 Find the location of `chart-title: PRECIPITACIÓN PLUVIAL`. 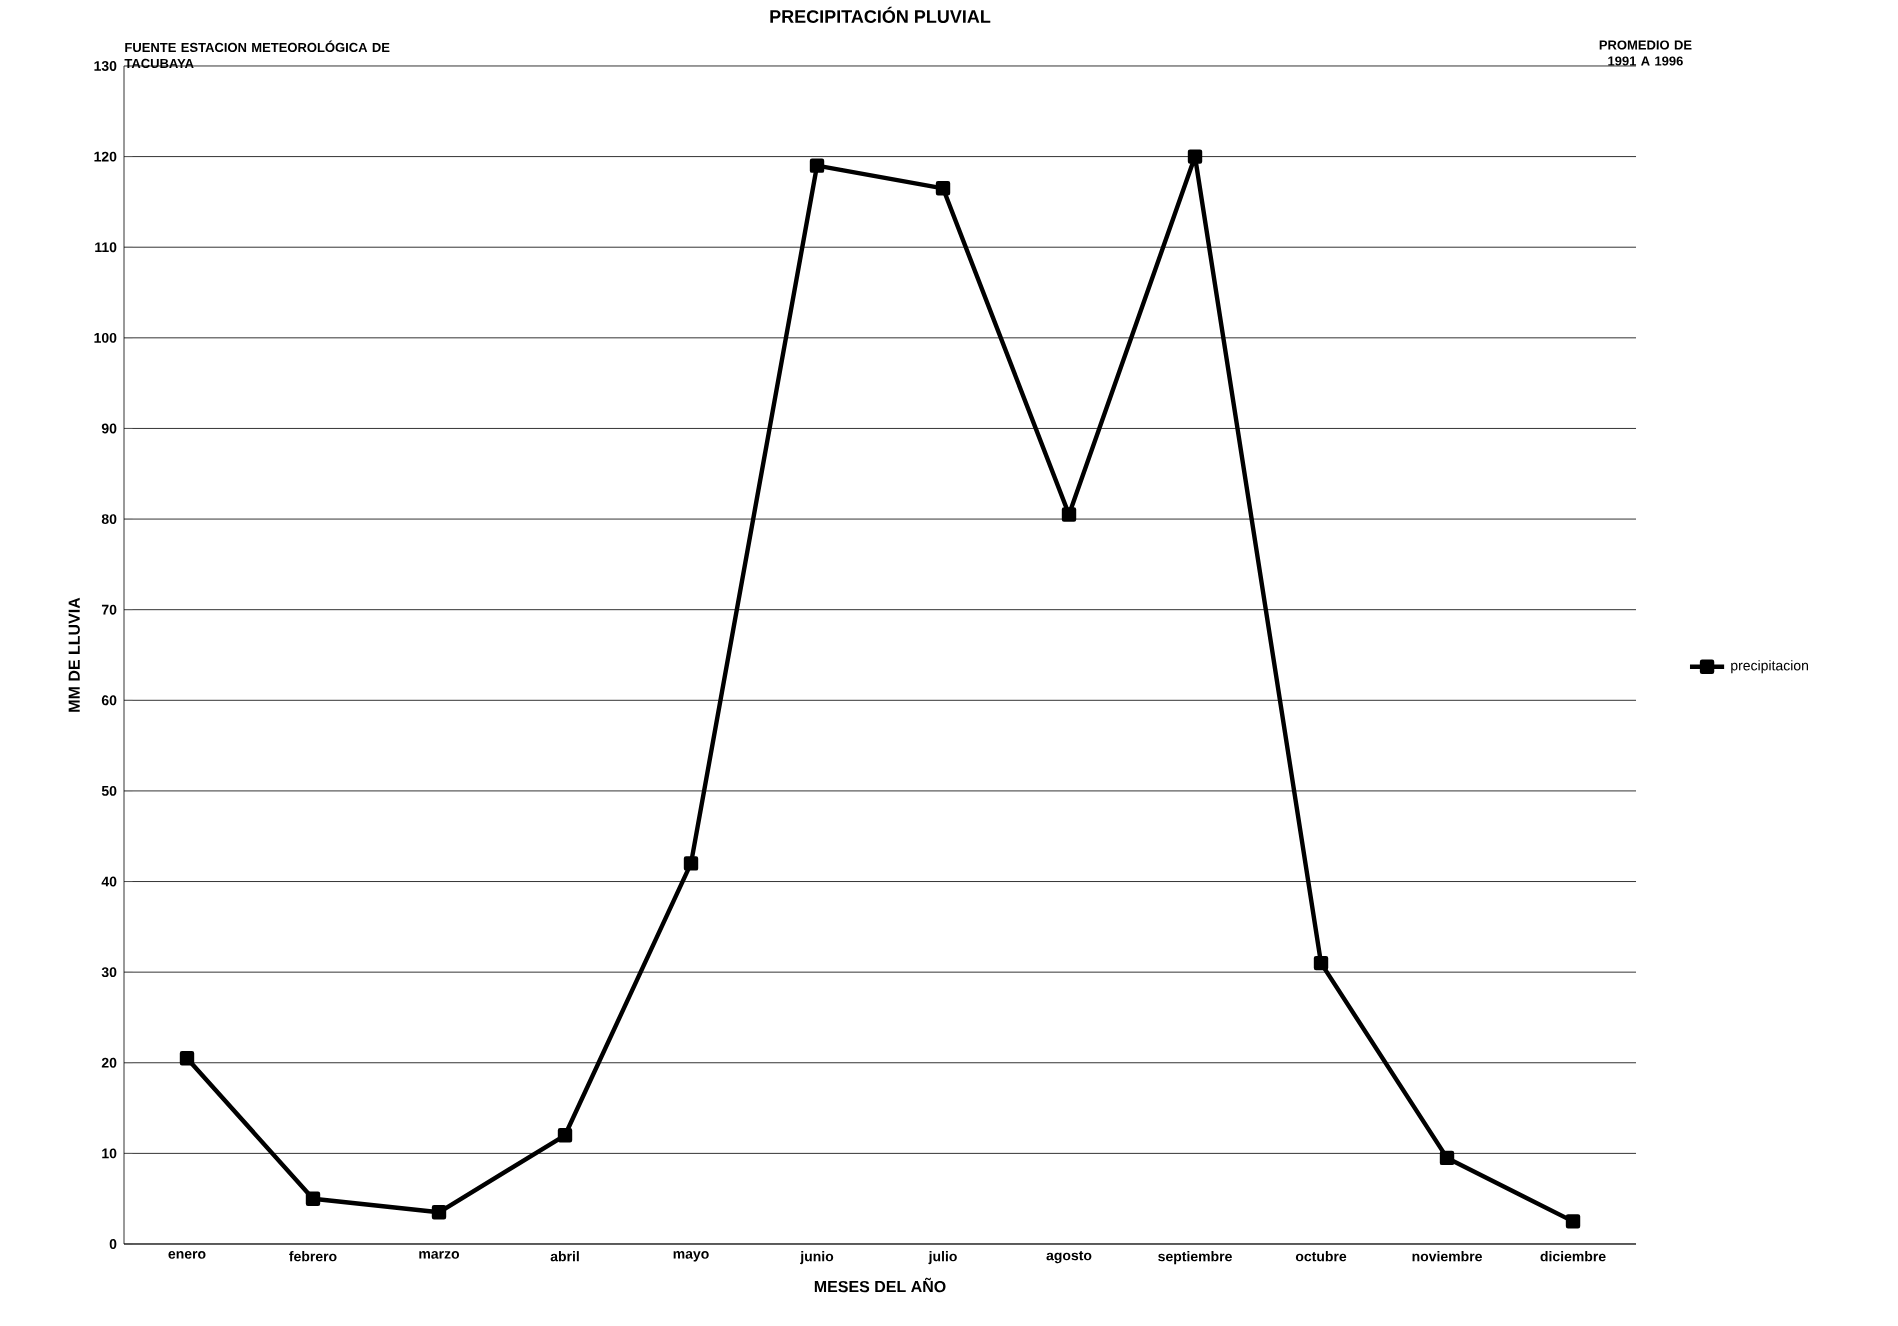

chart-title: PRECIPITACIÓN PLUVIAL is located at coordinates (880, 14).